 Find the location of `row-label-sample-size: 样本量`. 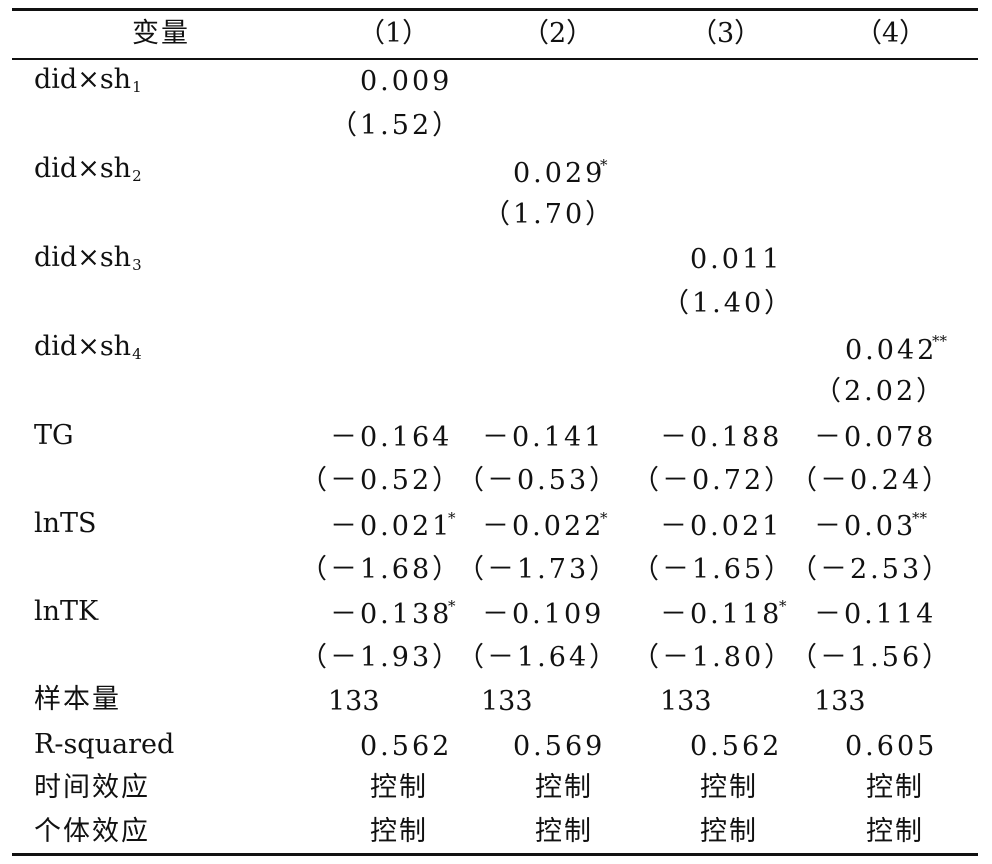

row-label-sample-size: 样本量 is located at coordinates (77, 699).